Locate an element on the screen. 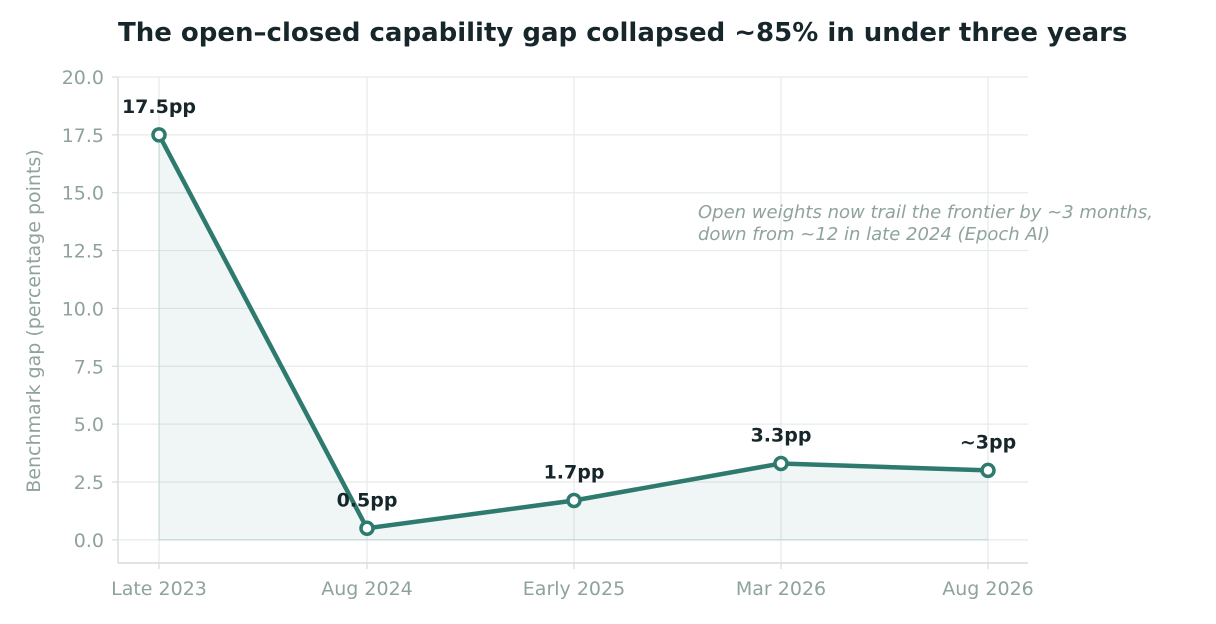 The image size is (1216, 624). y-tick-label: 10.0 is located at coordinates (83, 309).